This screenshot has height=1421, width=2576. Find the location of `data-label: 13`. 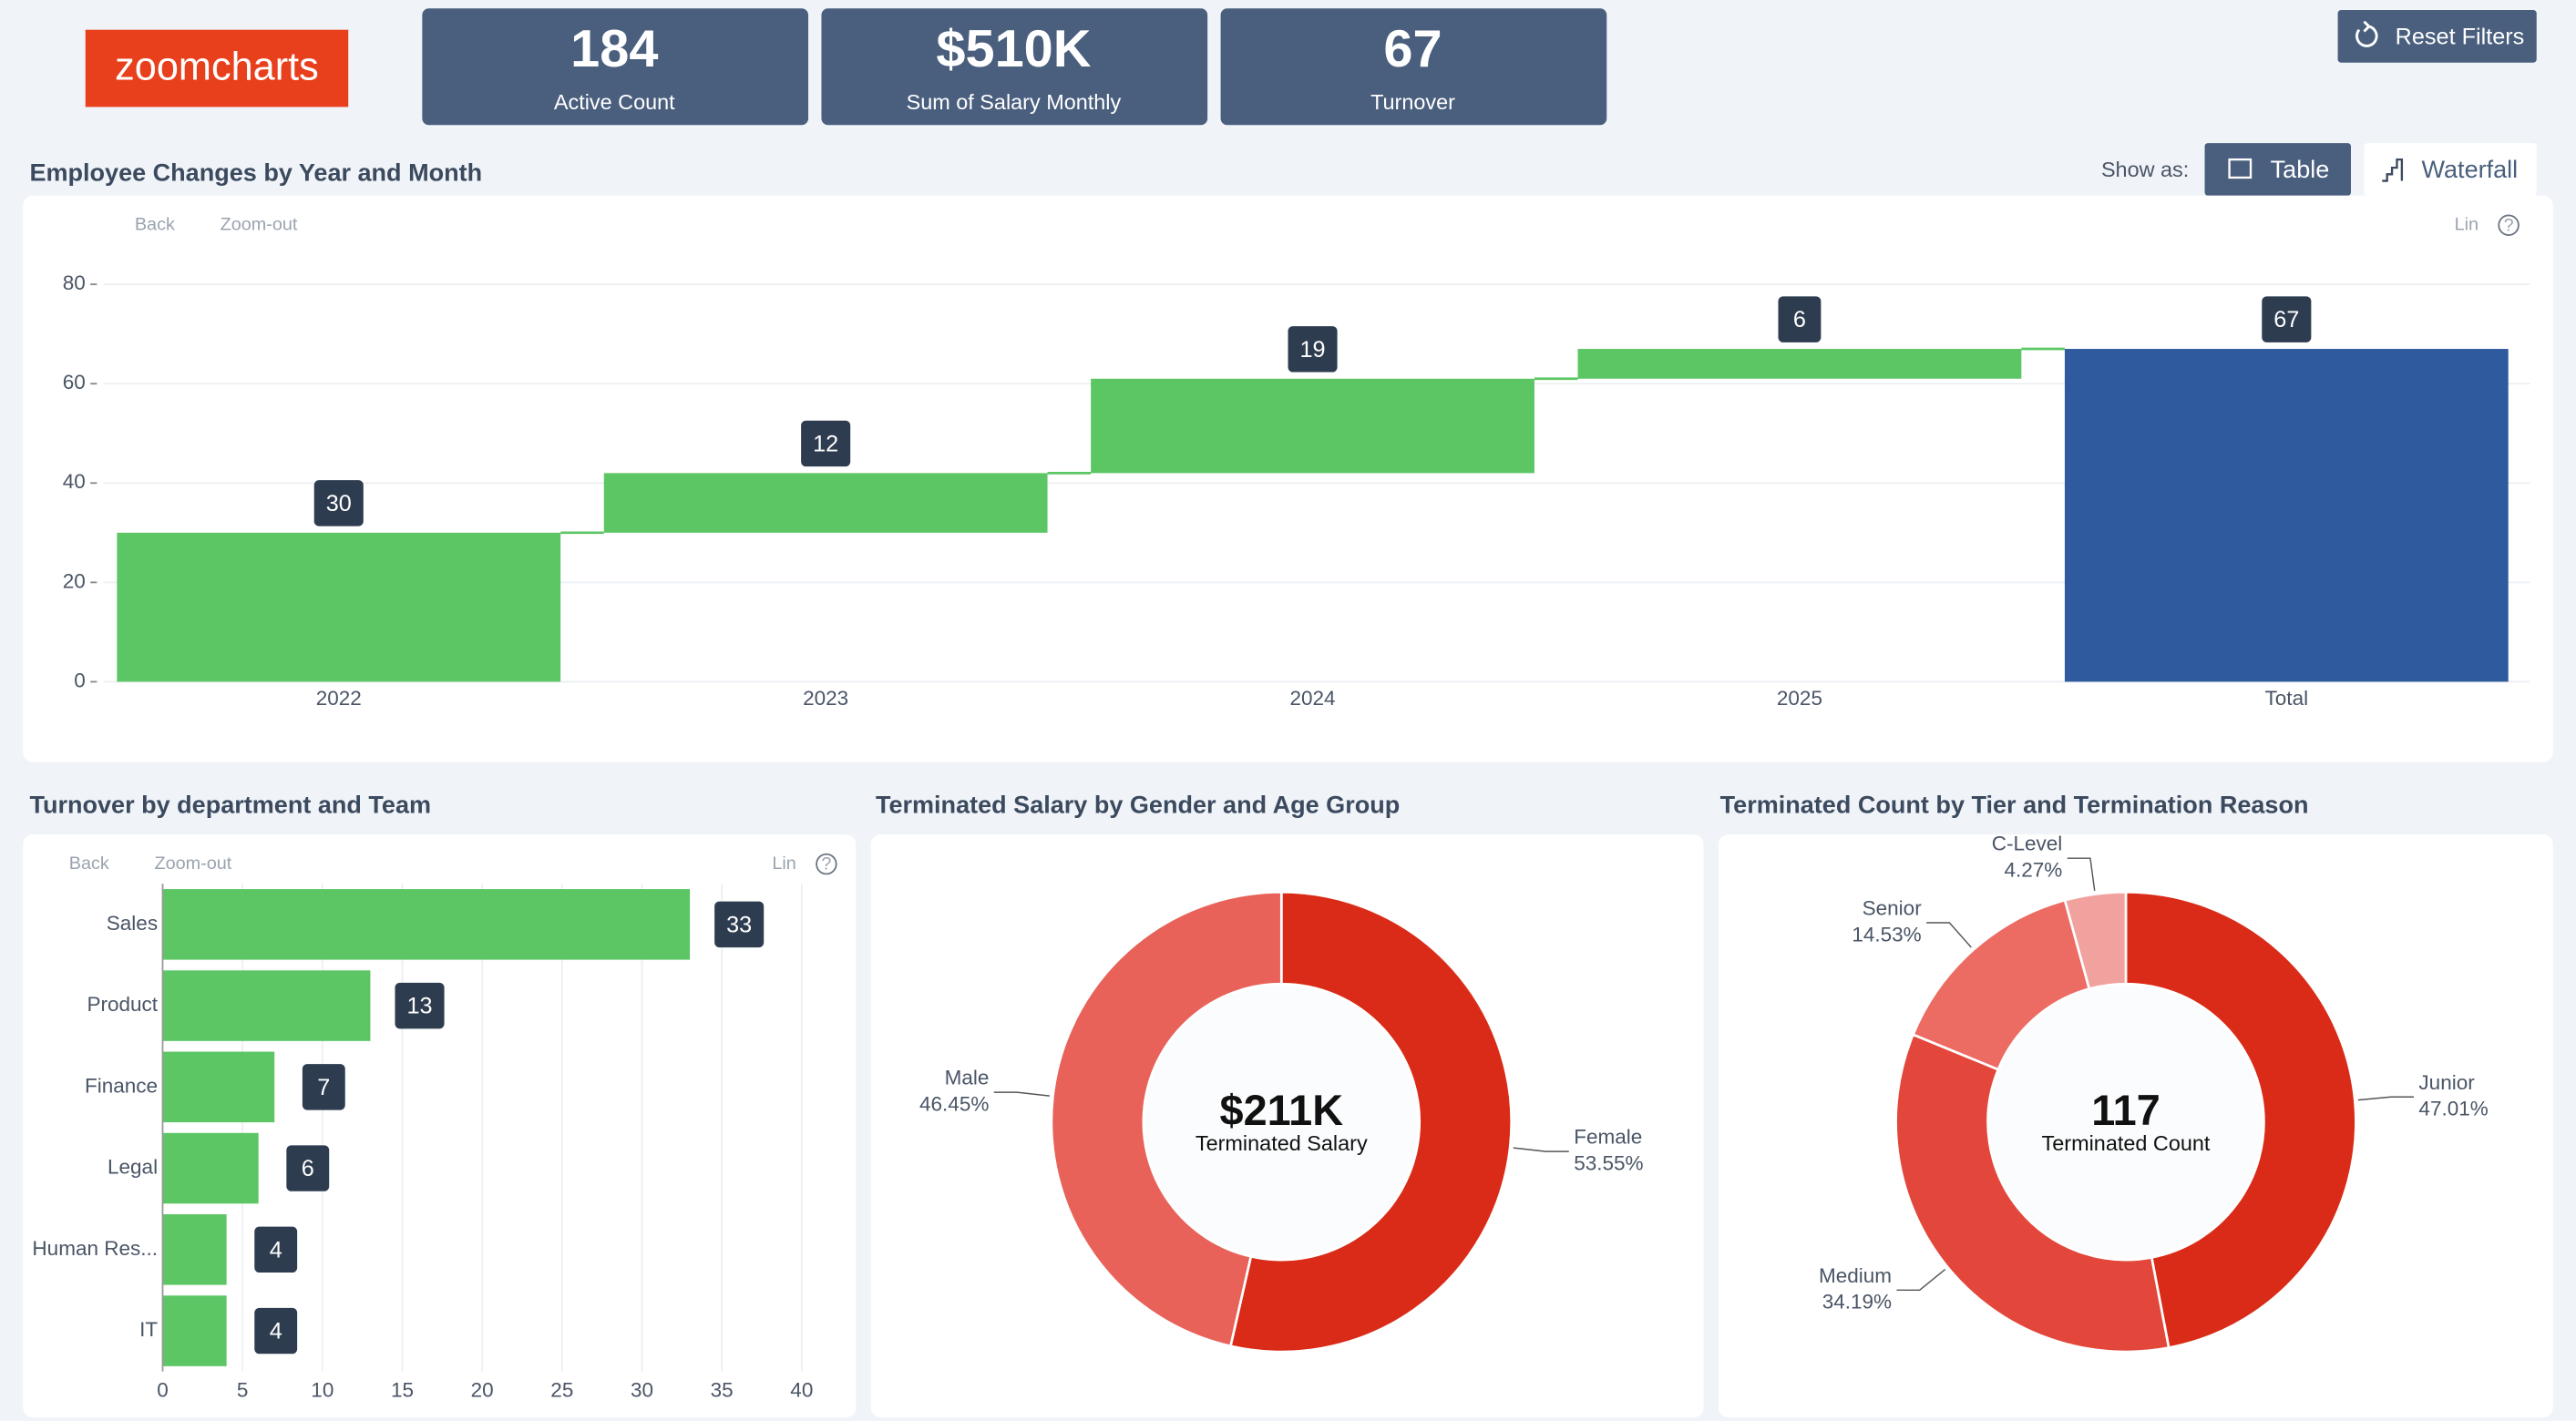

data-label: 13 is located at coordinates (419, 1006).